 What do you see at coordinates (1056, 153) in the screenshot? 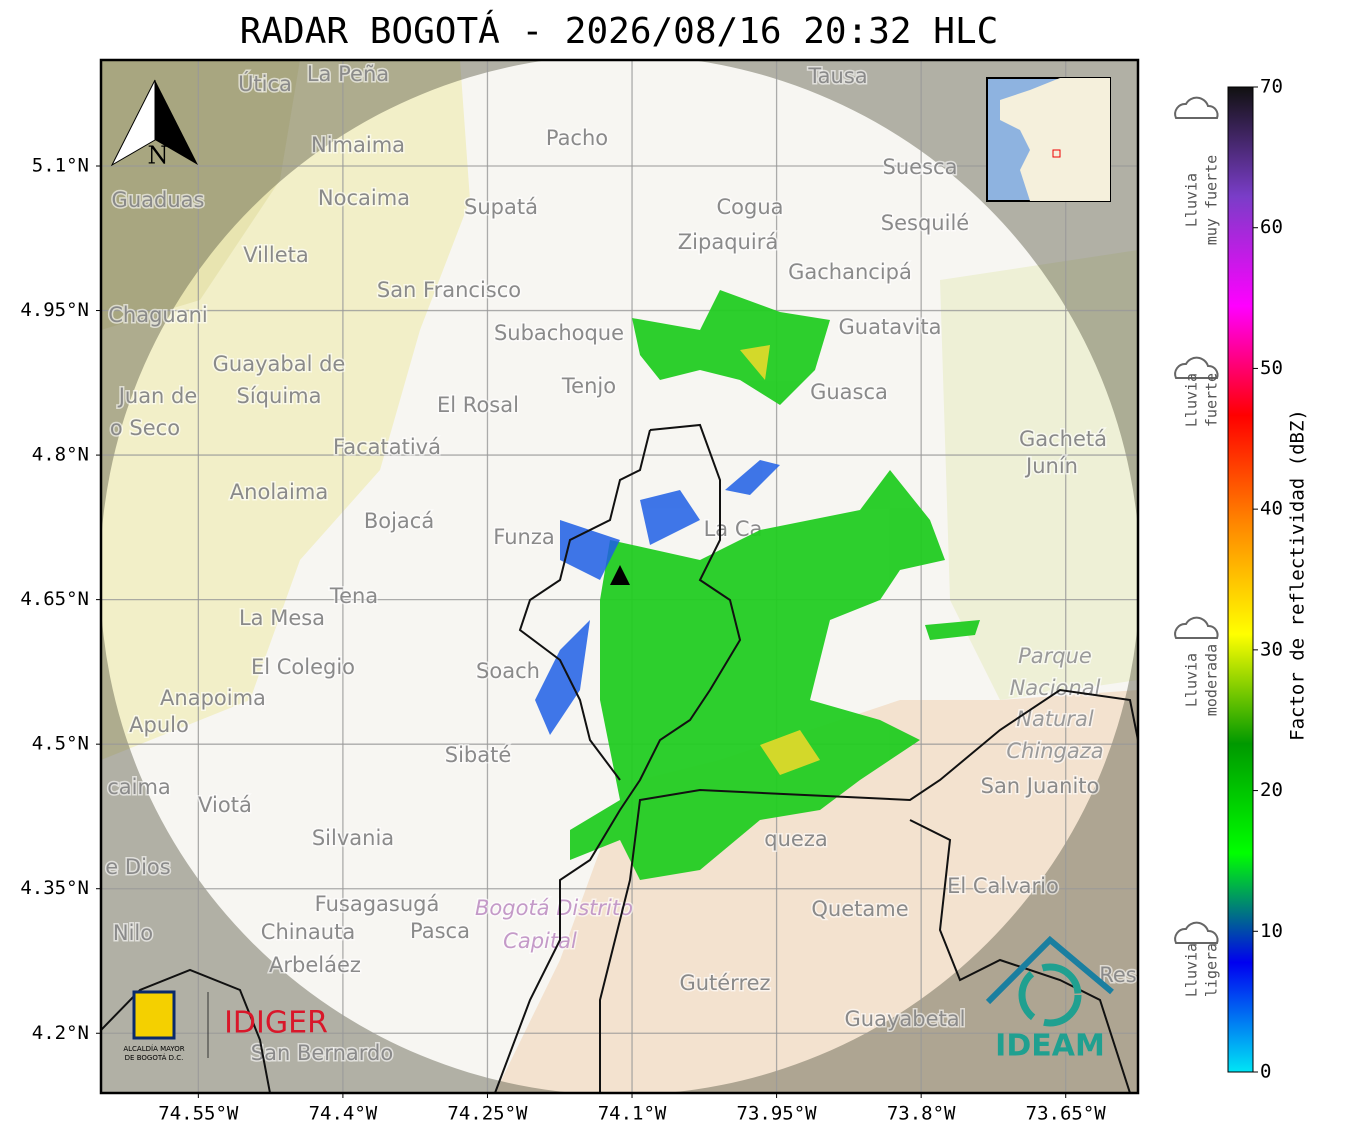
I see `inset-marker` at bounding box center [1056, 153].